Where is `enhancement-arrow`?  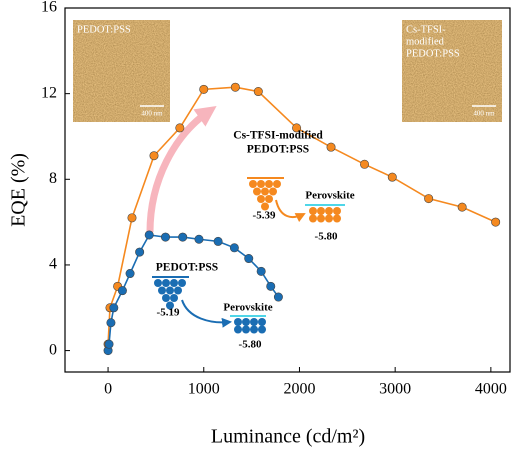 enhancement-arrow is located at coordinates (181, 169).